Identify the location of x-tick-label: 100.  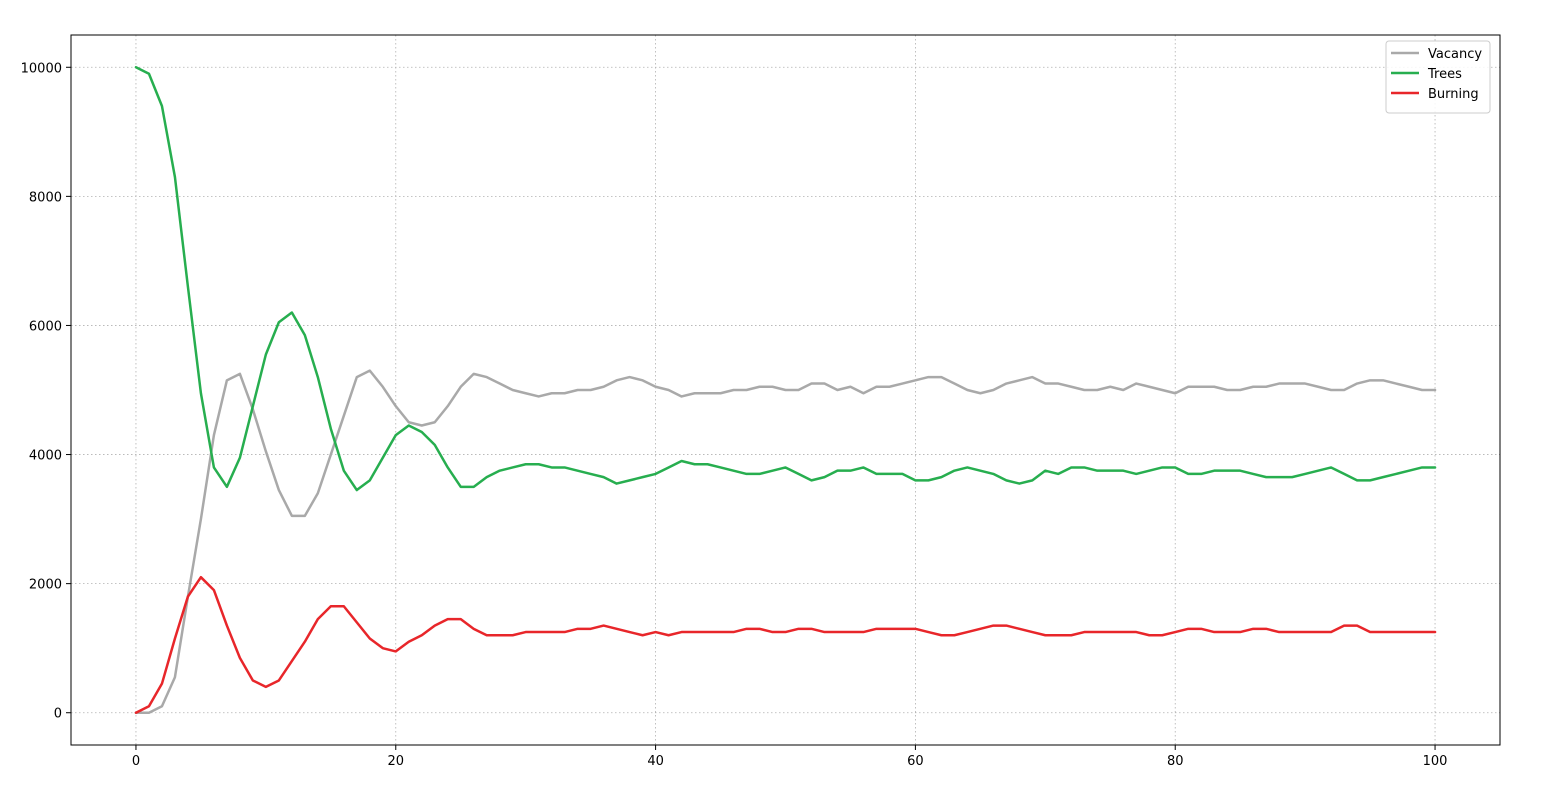
(1435, 761).